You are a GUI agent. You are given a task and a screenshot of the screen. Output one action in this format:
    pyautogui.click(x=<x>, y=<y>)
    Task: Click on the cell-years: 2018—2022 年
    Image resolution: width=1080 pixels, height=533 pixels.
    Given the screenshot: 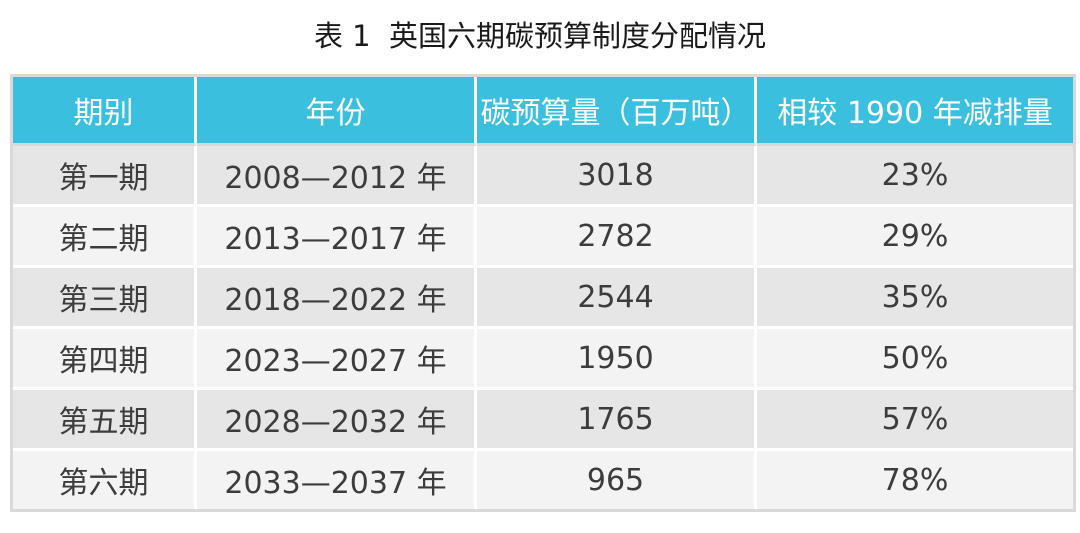 What is the action you would take?
    pyautogui.click(x=337, y=298)
    